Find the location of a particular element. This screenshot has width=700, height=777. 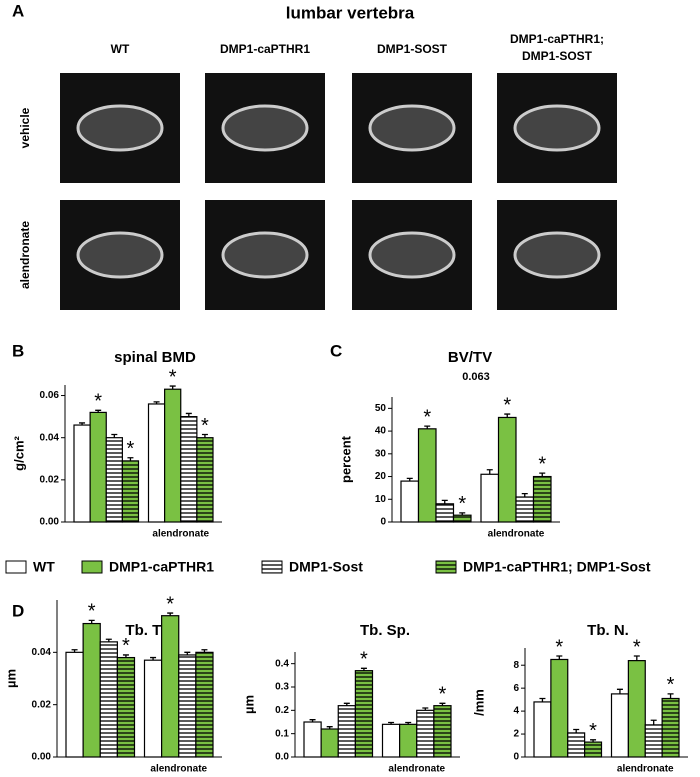

legend-label: WT is located at coordinates (44, 567).